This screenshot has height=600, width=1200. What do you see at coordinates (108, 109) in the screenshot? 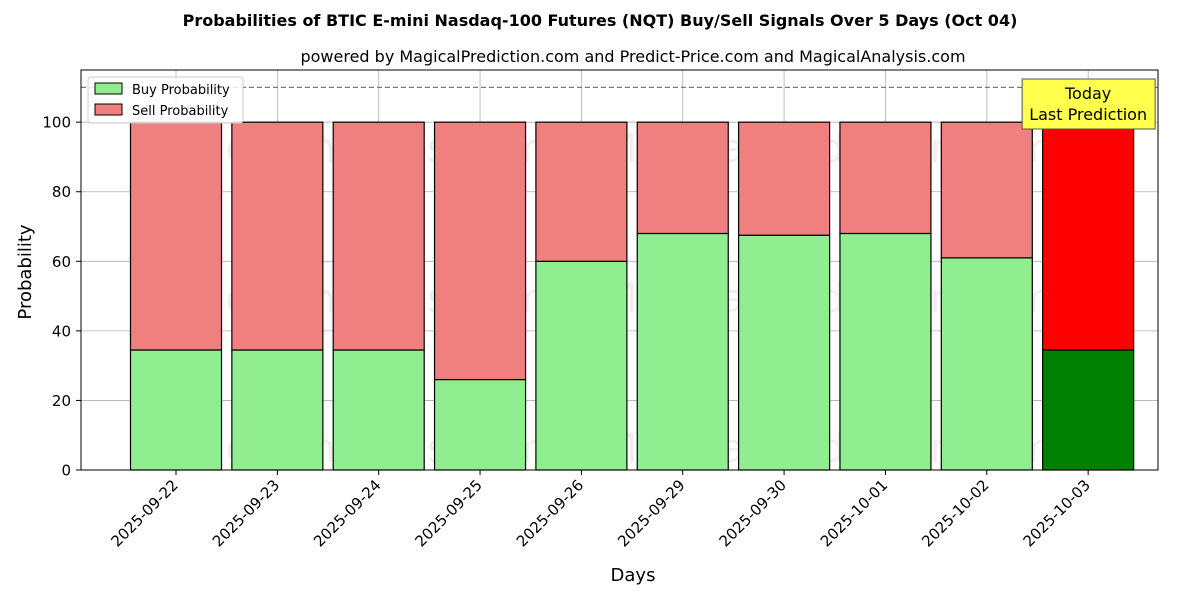
I see `legend-swatch-sell` at bounding box center [108, 109].